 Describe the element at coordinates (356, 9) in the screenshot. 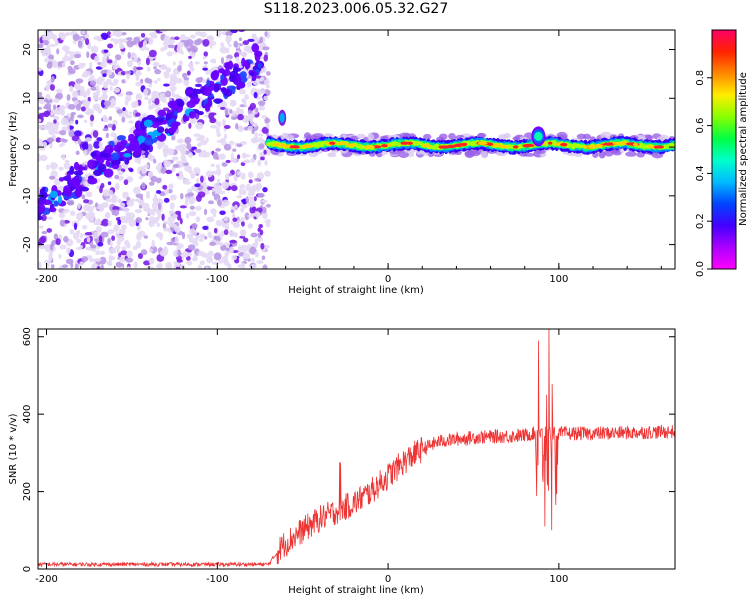

I see `figure-title: S118.2023.006.05.32.G27` at that location.